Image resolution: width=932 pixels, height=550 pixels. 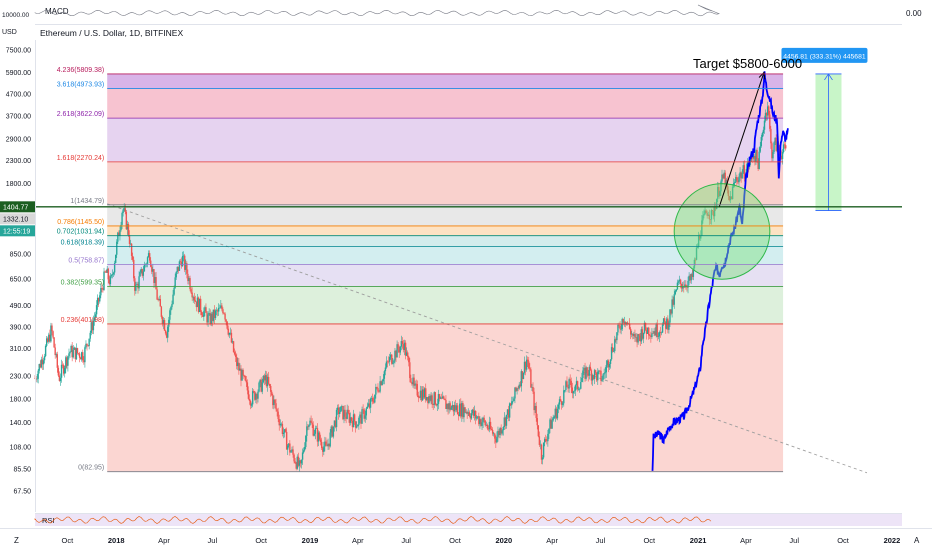 I want to click on highlight-circle, so click(x=722, y=231).